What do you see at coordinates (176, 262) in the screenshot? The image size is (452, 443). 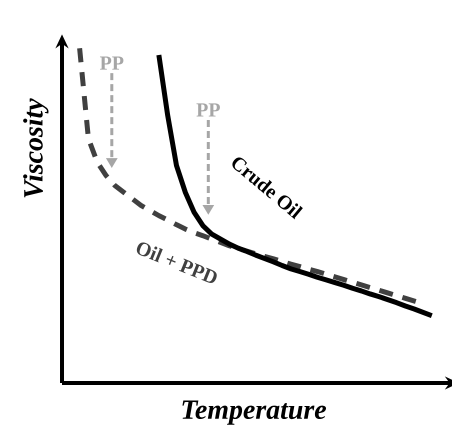 I see `text: Oil + PPD` at bounding box center [176, 262].